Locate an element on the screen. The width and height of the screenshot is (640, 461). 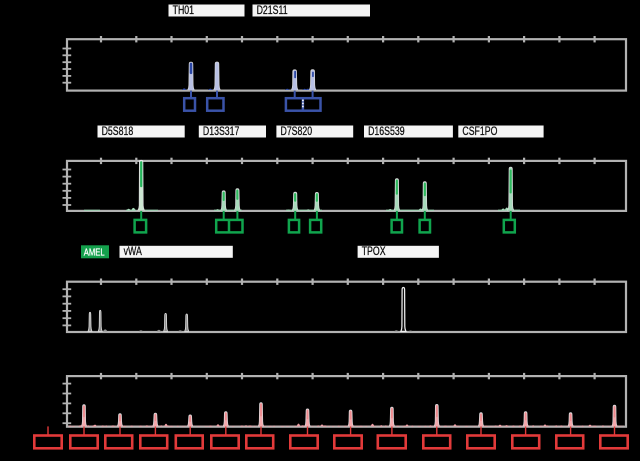
svg-text: D16S539 is located at coordinates (386, 131).